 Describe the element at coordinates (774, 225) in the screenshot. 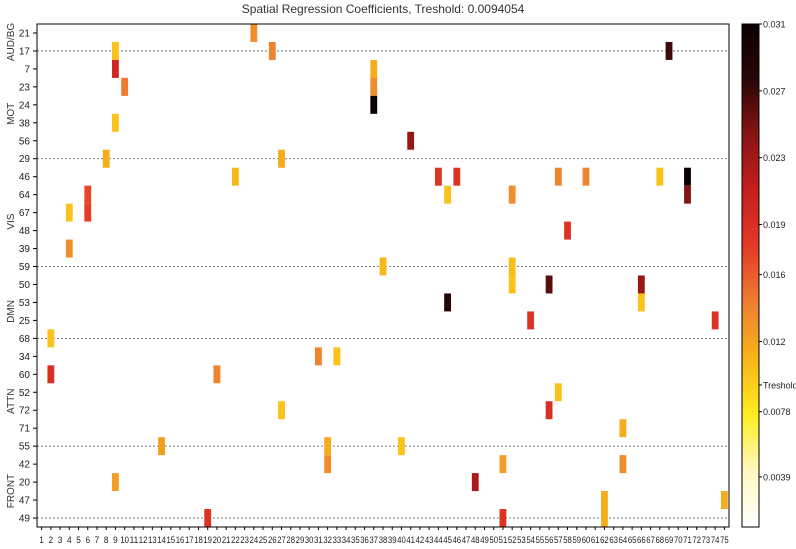

I see `colorbar-tick-label: 0.019` at that location.